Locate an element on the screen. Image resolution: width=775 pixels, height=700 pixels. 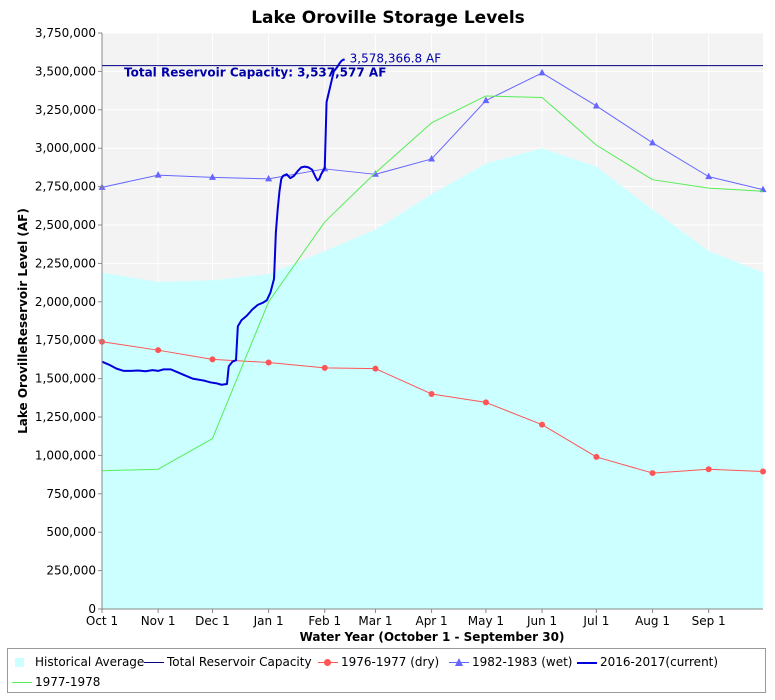
legend-label: 2016-2017(current) is located at coordinates (659, 662).